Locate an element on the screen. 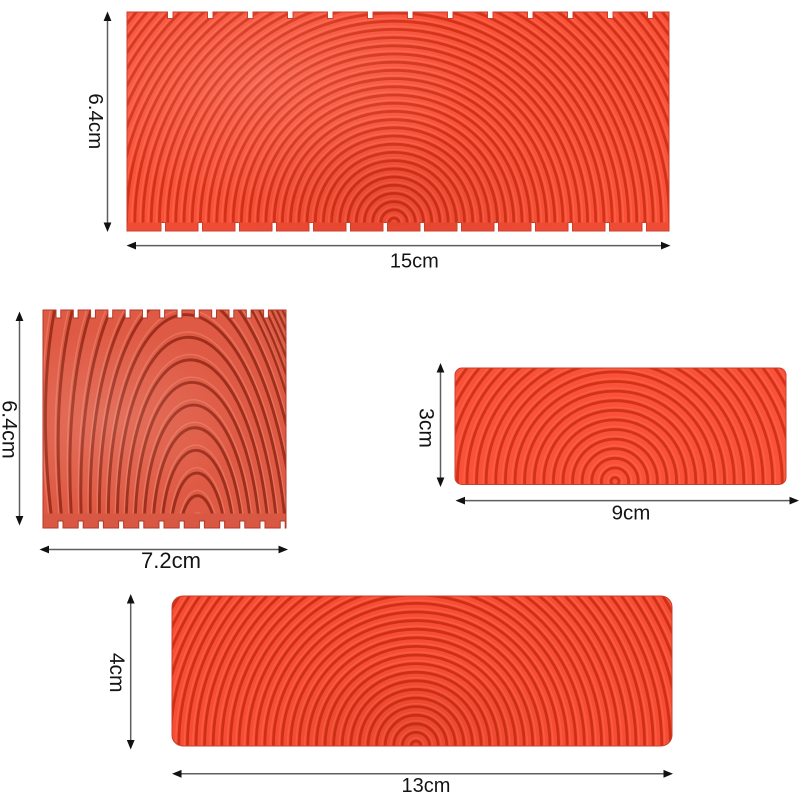 The image size is (800, 800). svg-text: 7.2cm is located at coordinates (171, 560).